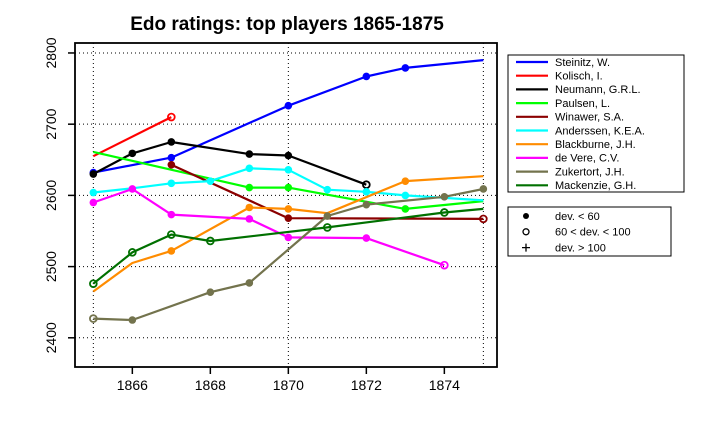 Image resolution: width=720 pixels, height=432 pixels. I want to click on legend-item-kolisch-i: Kolisch, I., so click(559, 77).